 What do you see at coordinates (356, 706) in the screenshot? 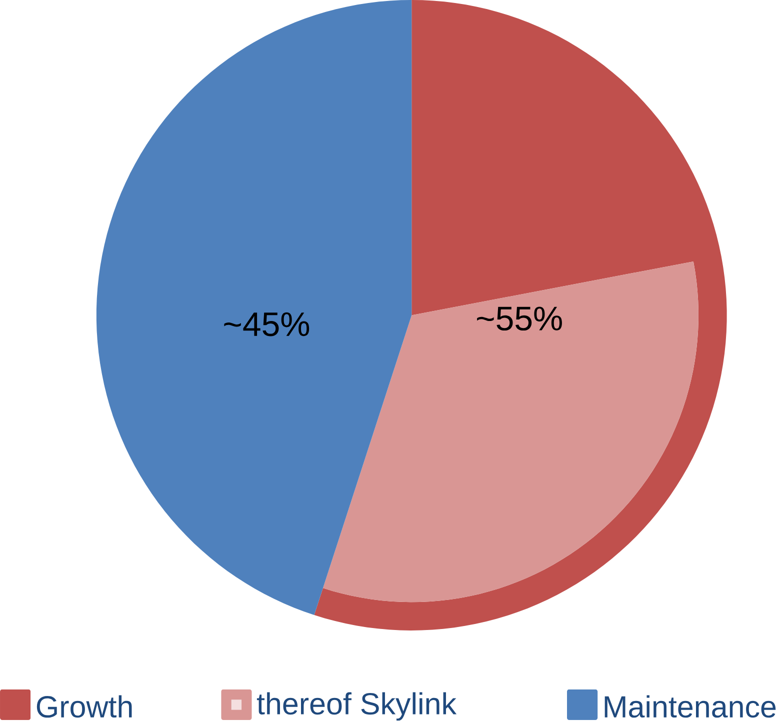
I see `legend-label: thereof Skylink` at bounding box center [356, 706].